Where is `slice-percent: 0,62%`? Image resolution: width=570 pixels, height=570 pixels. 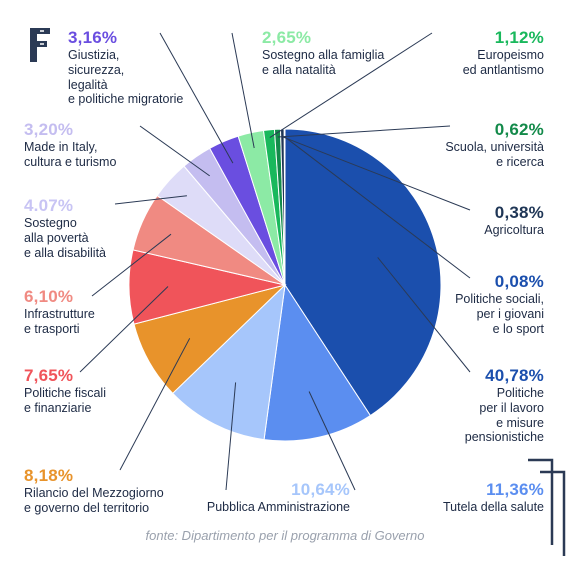 slice-percent: 0,62% is located at coordinates (519, 129).